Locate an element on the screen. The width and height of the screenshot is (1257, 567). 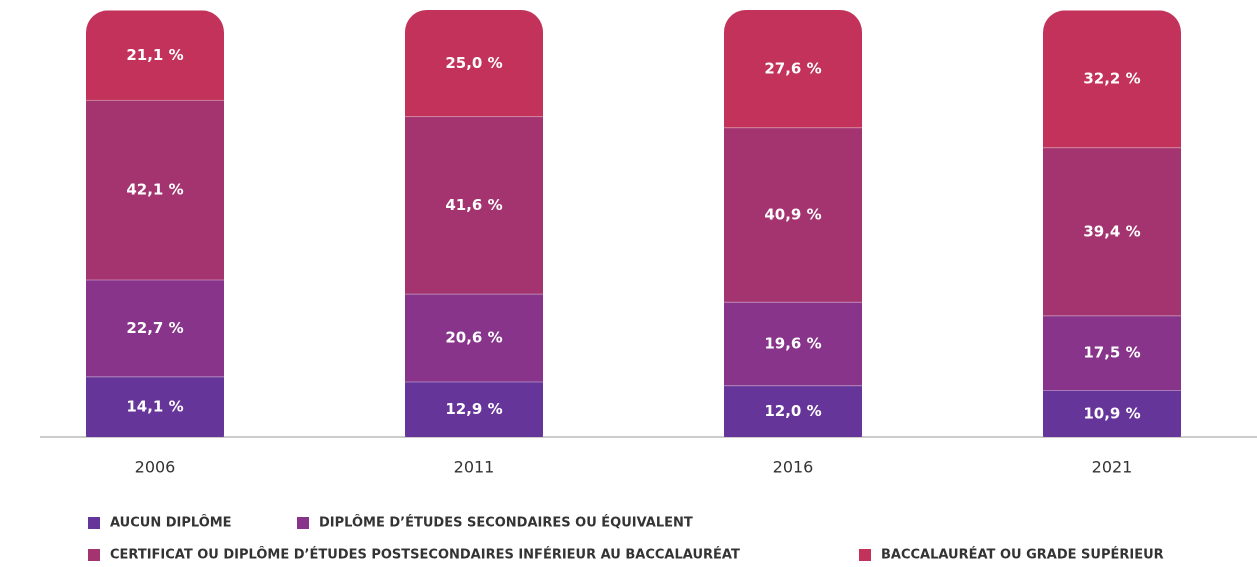
legend-label: AUCUN DIPLÔME is located at coordinates (171, 523).